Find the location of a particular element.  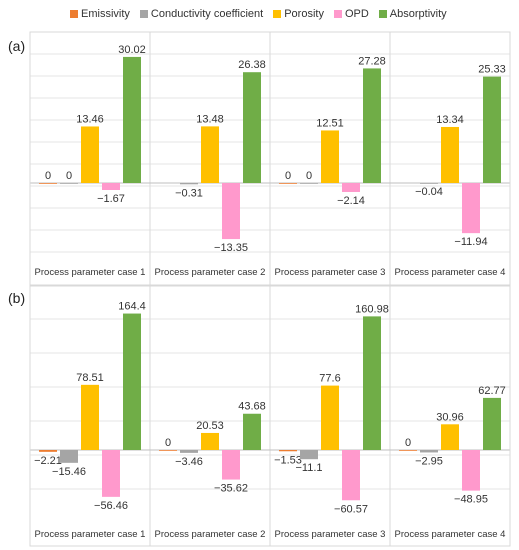

legend-swatch-emissivity is located at coordinates (74, 14).